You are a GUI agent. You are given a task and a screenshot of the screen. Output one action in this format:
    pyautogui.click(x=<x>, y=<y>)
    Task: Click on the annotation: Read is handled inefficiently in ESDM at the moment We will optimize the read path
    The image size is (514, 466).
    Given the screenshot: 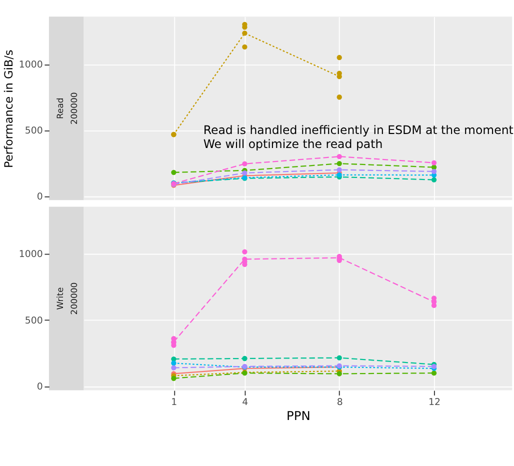 What is the action you would take?
    pyautogui.click(x=358, y=137)
    